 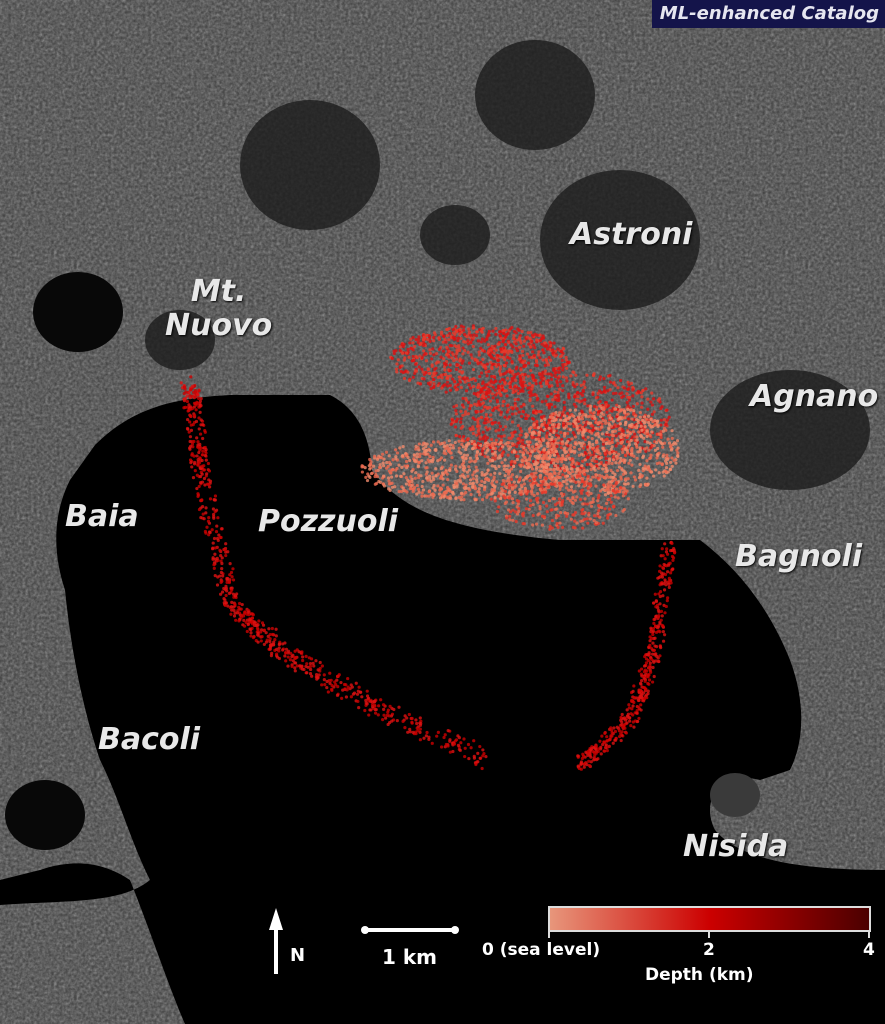 What do you see at coordinates (298, 955) in the screenshot?
I see `north-label: N` at bounding box center [298, 955].